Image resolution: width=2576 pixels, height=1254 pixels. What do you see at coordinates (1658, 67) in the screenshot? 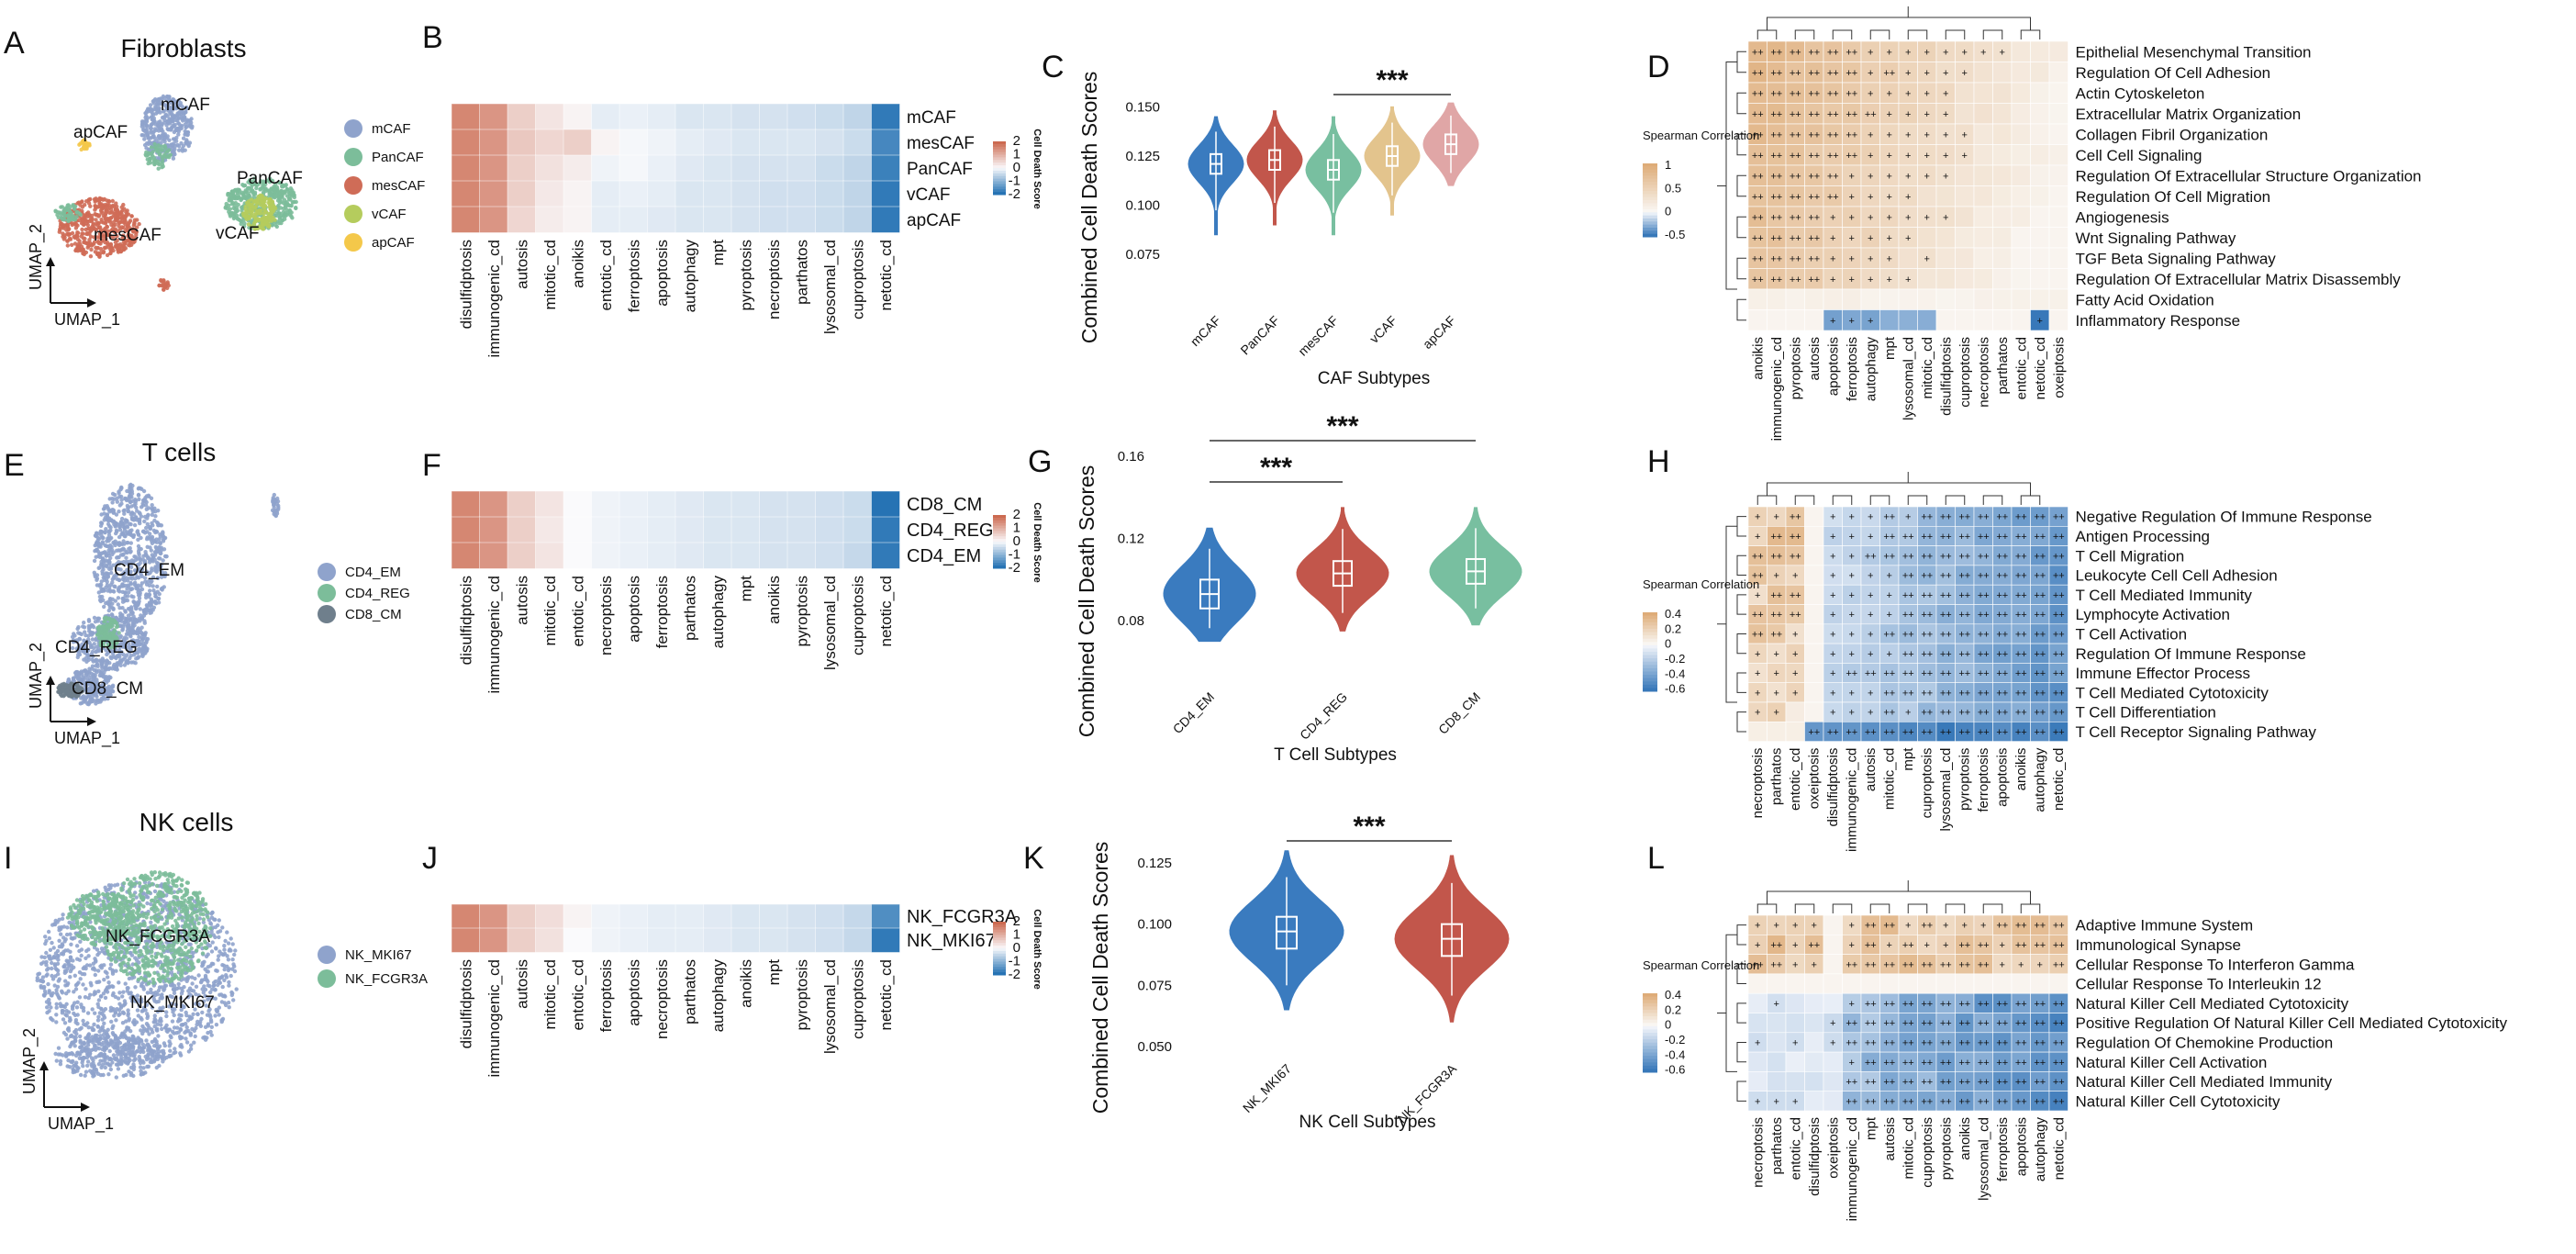
I see `panel-label-D: D` at bounding box center [1658, 67].